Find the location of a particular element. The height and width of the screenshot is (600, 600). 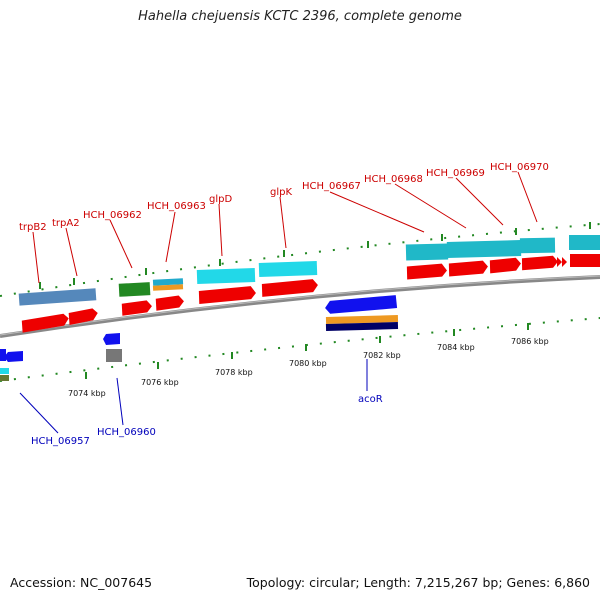

cds-trpB2 is located at coordinates (45, 323).